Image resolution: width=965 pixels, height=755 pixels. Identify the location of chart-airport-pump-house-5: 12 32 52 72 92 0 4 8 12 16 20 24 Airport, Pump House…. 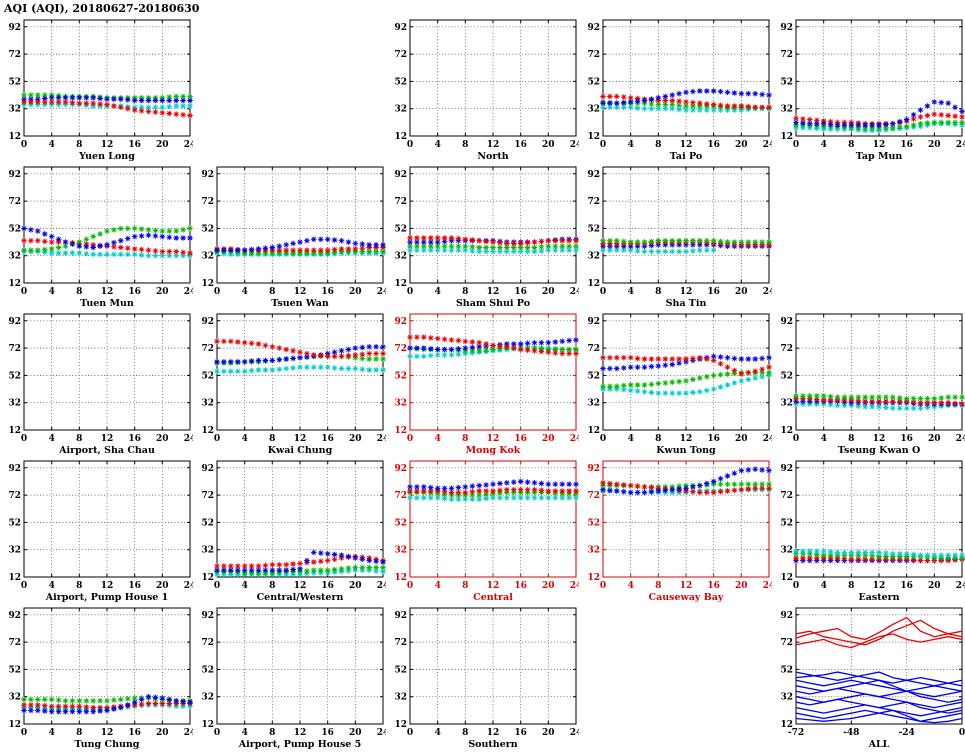
(289, 675).